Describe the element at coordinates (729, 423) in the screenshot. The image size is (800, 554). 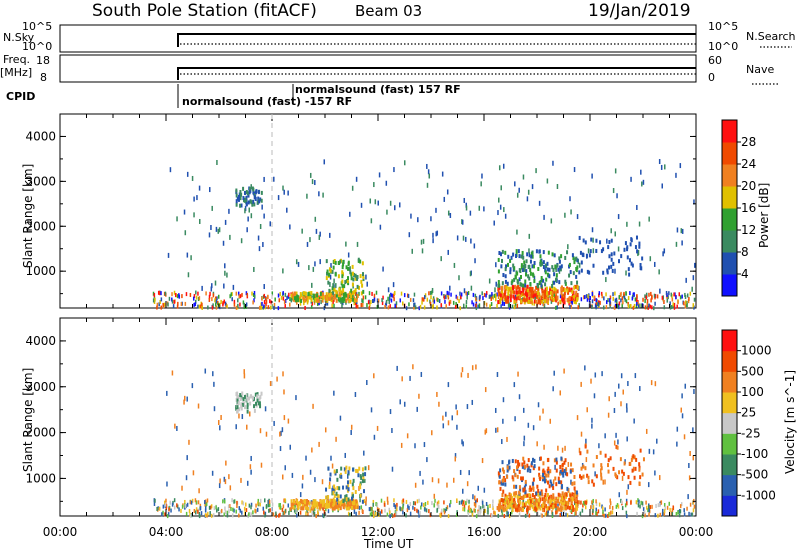
I see `colorbar-swatch` at that location.